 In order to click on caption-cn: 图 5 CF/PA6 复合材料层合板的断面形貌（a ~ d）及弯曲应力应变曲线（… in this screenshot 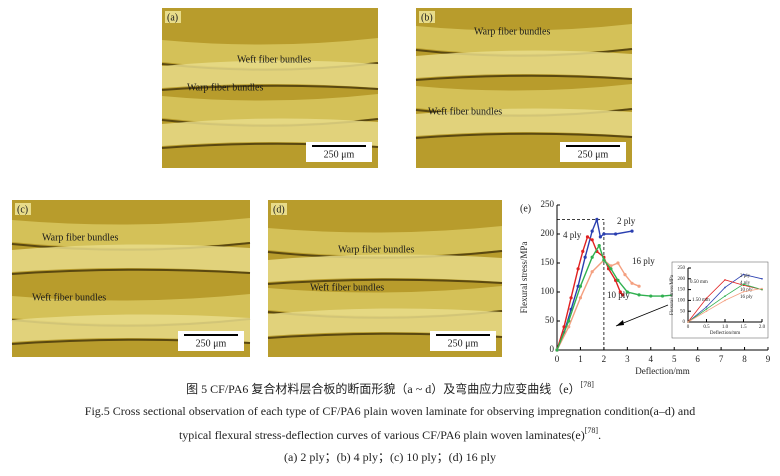, I will do `click(390, 388)`.